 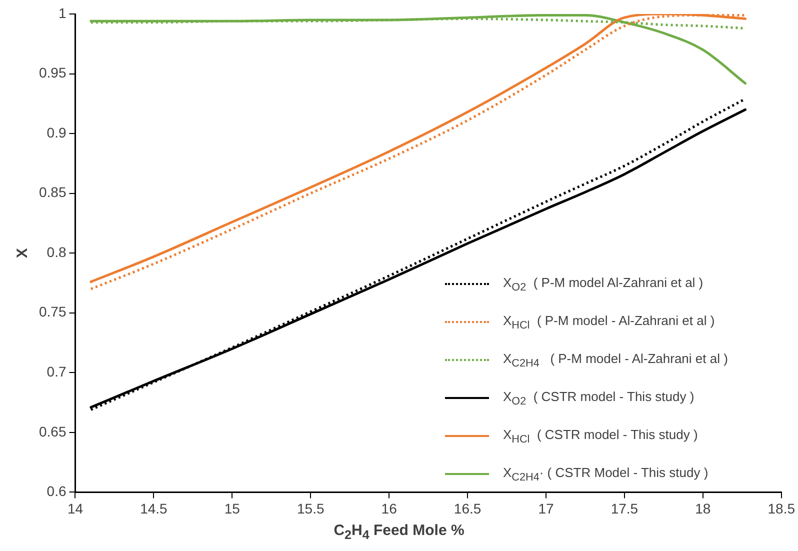 What do you see at coordinates (399, 532) in the screenshot?
I see `x-axis-title: C$_{2}$H$_{4}$ Feed Mole %` at bounding box center [399, 532].